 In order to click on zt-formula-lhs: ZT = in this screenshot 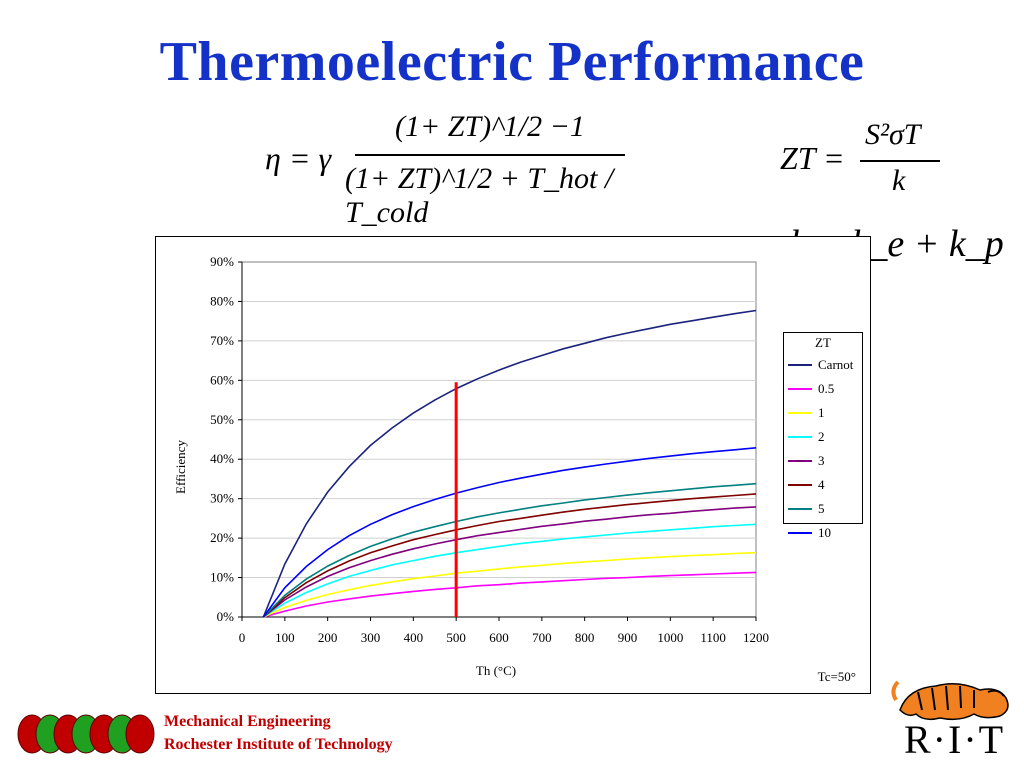, I will do `click(812, 158)`.